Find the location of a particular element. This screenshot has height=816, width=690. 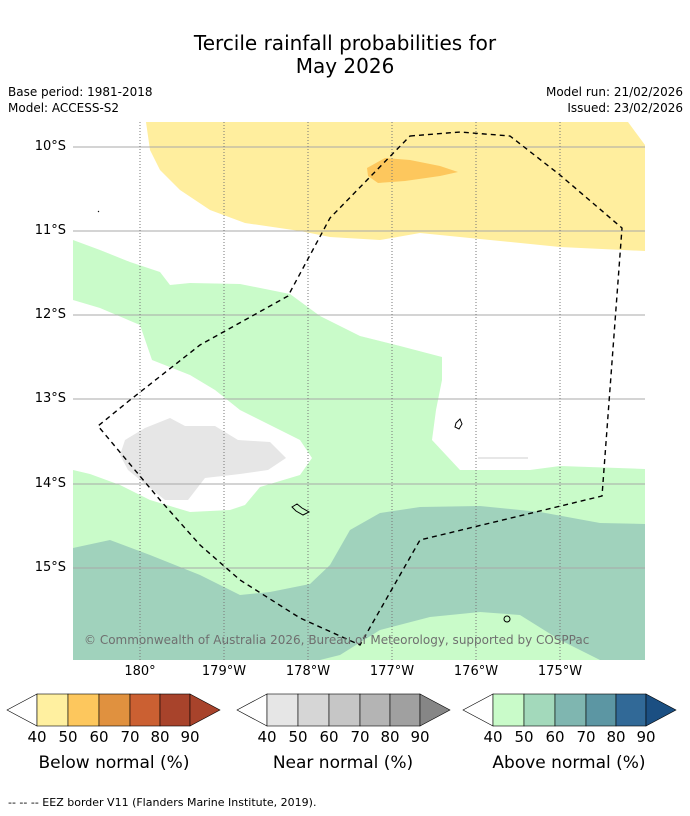

lat-label: 10°S is located at coordinates (50, 146).